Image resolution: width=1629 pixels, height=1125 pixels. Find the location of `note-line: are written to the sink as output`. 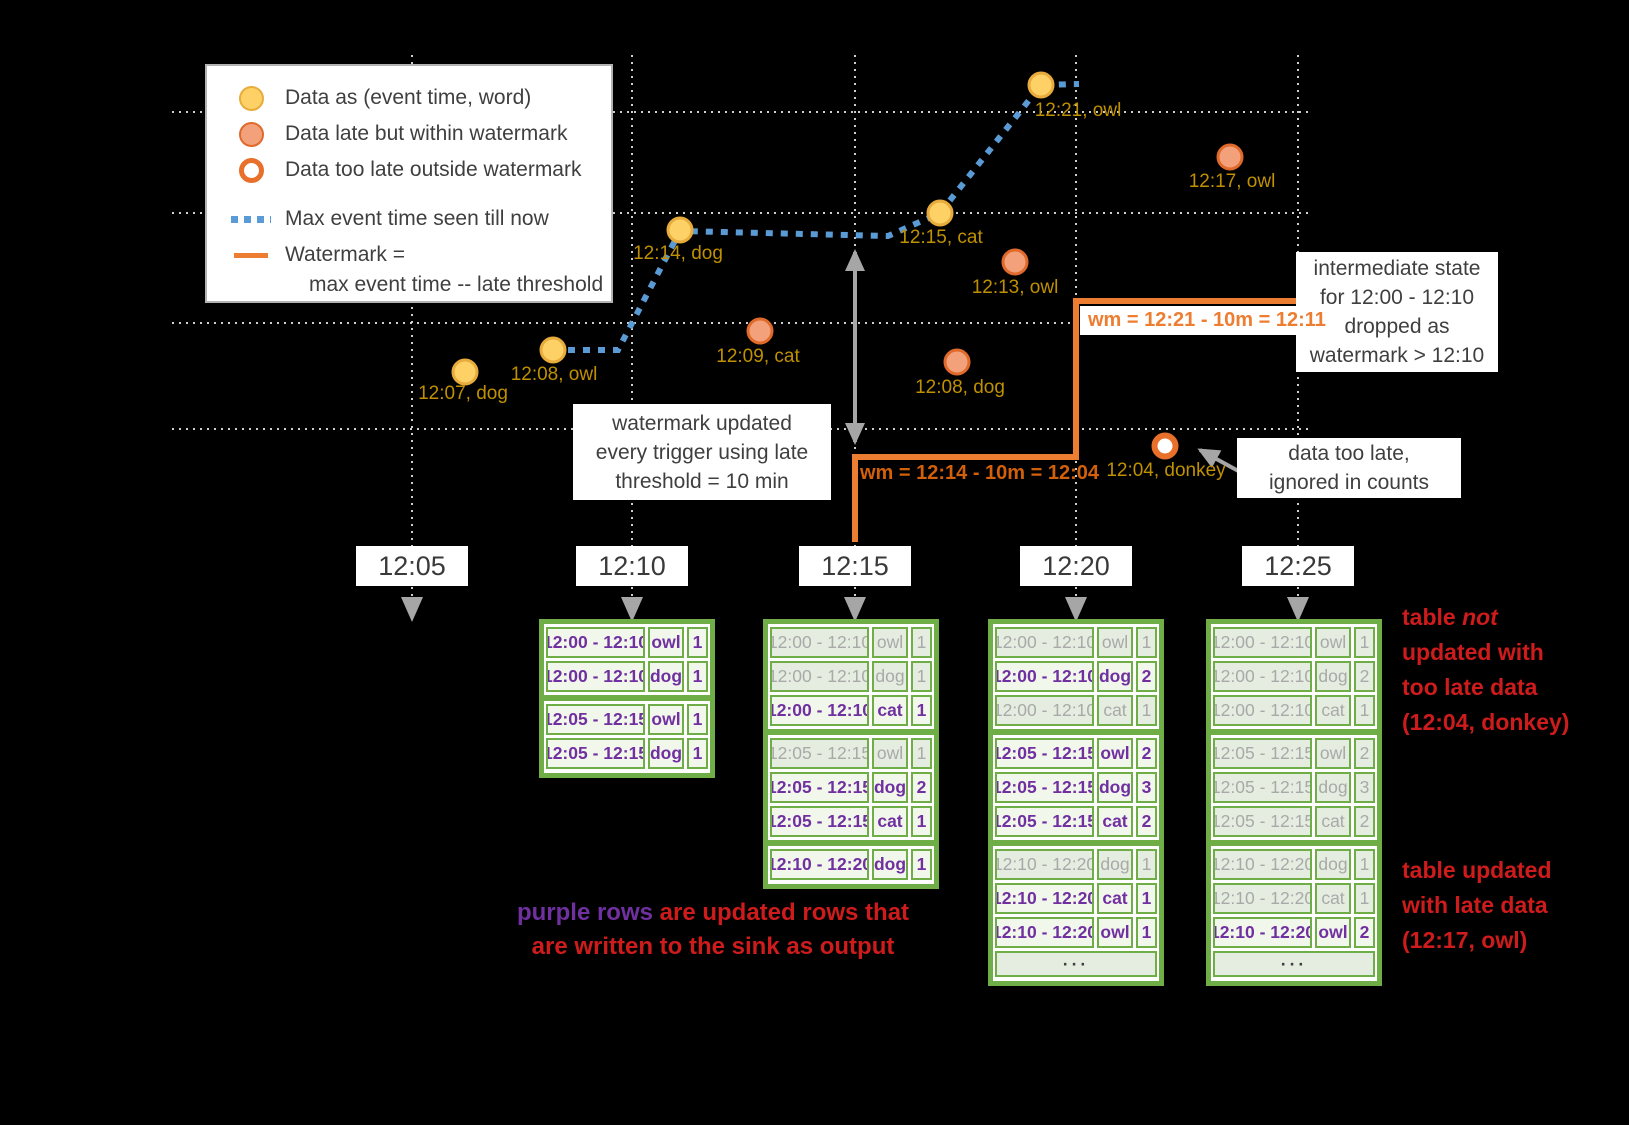

note-line: are written to the sink as output is located at coordinates (713, 946).